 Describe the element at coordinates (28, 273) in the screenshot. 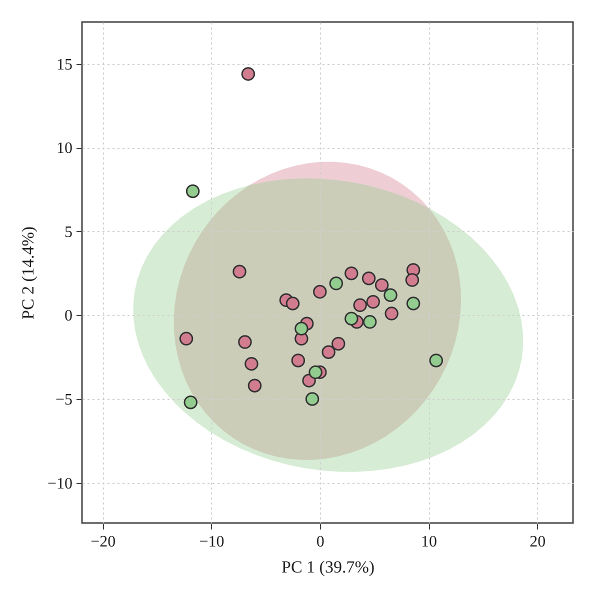

I see `y-axis-title: PC 2 (14.4%)` at that location.